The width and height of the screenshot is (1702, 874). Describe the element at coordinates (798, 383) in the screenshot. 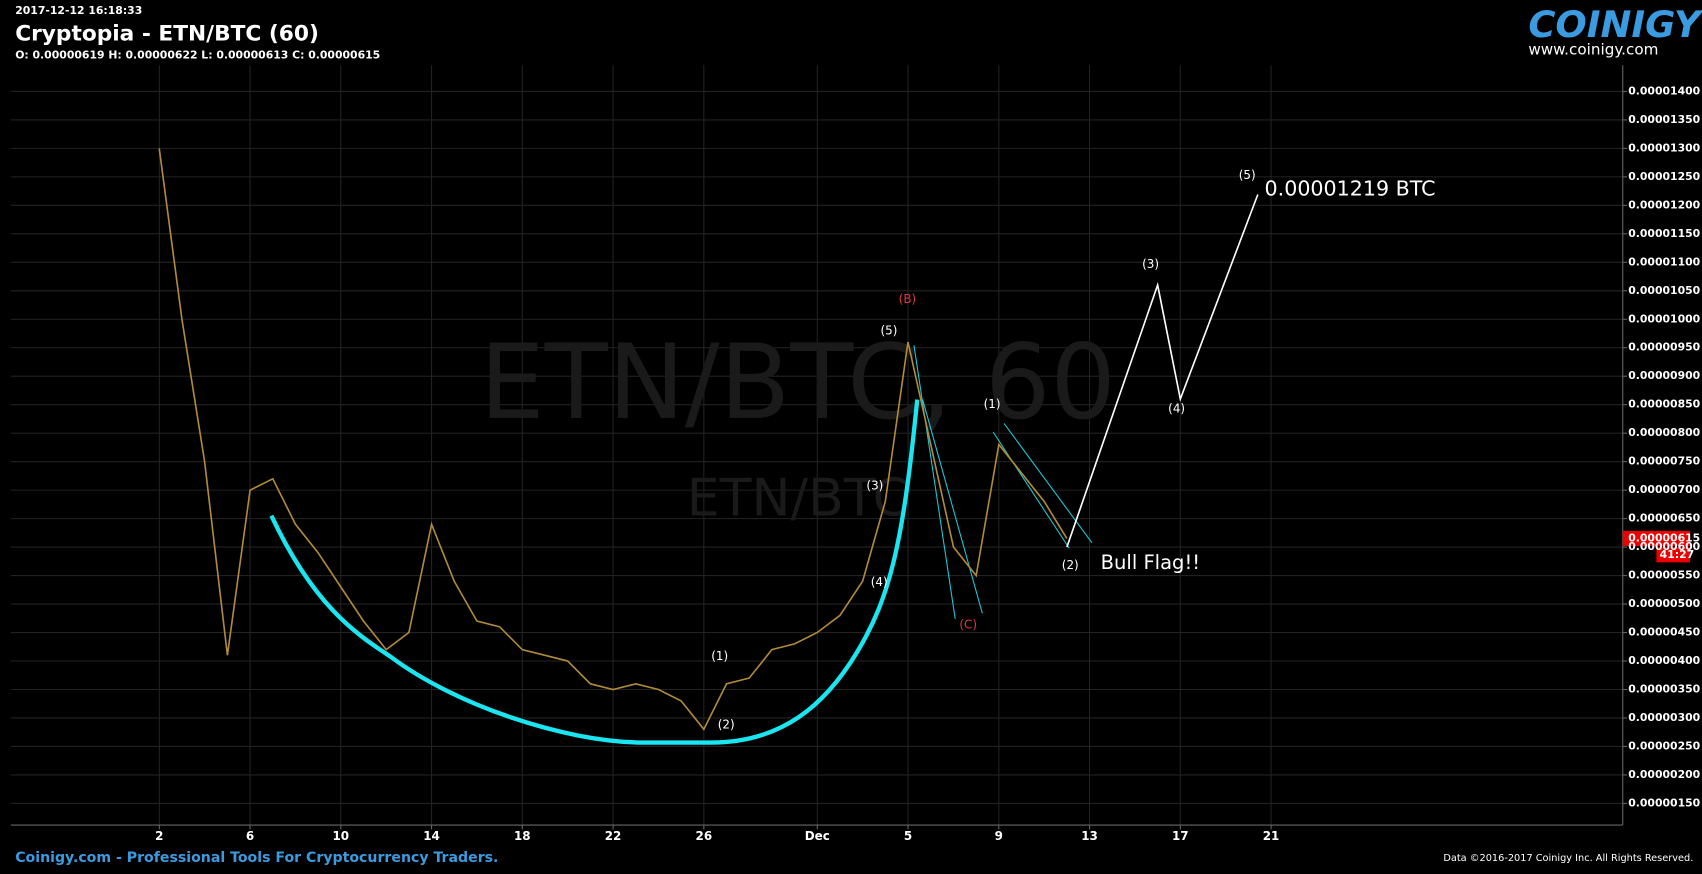

I see `watermark: ETN/BTC, 60` at that location.